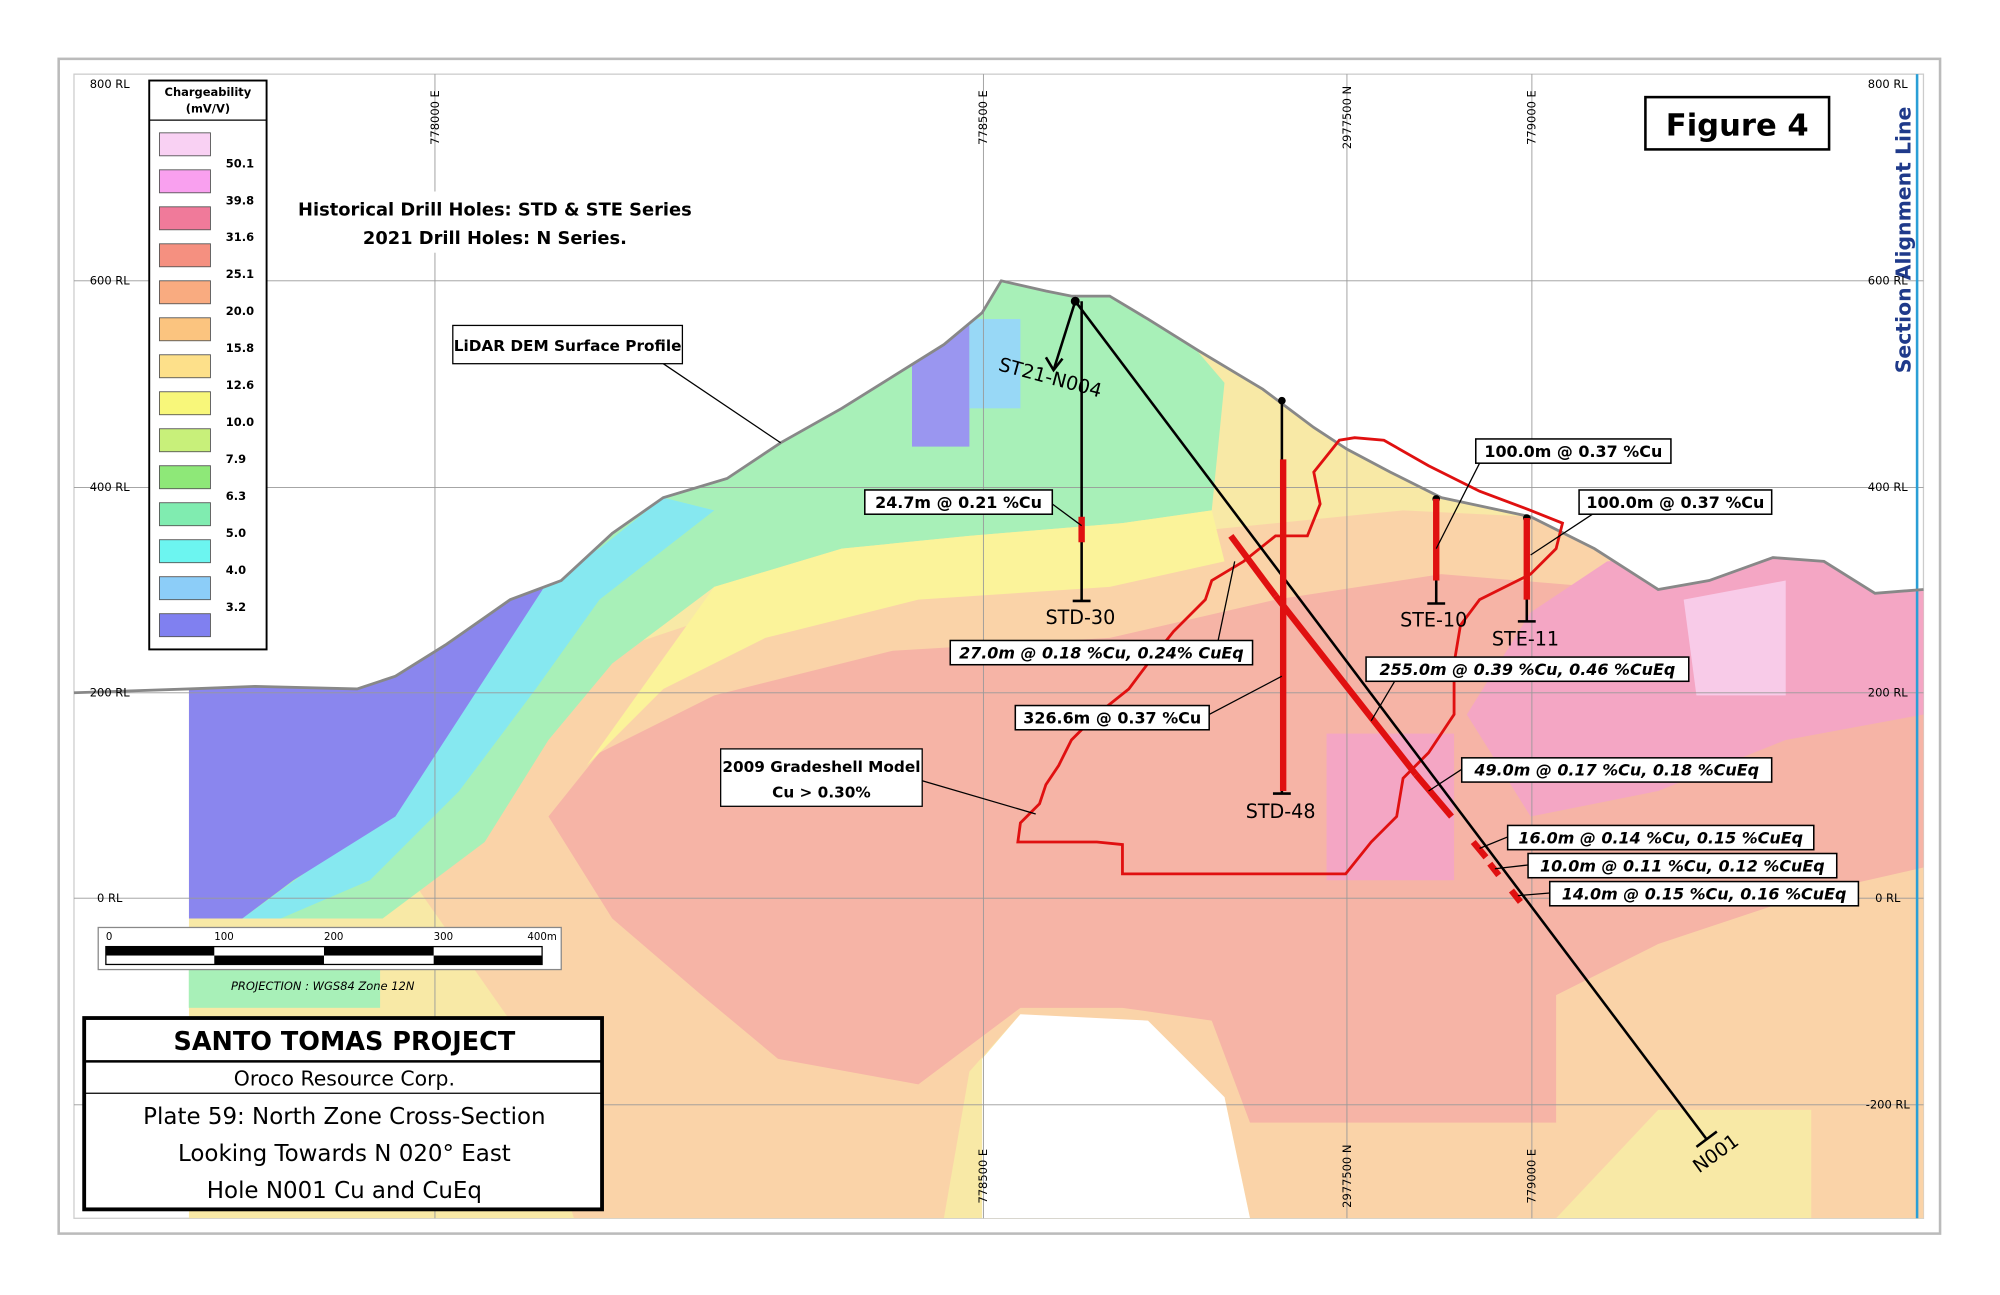 This screenshot has height=1295, width=2000. I want to click on intervals, so click(1304, 681).